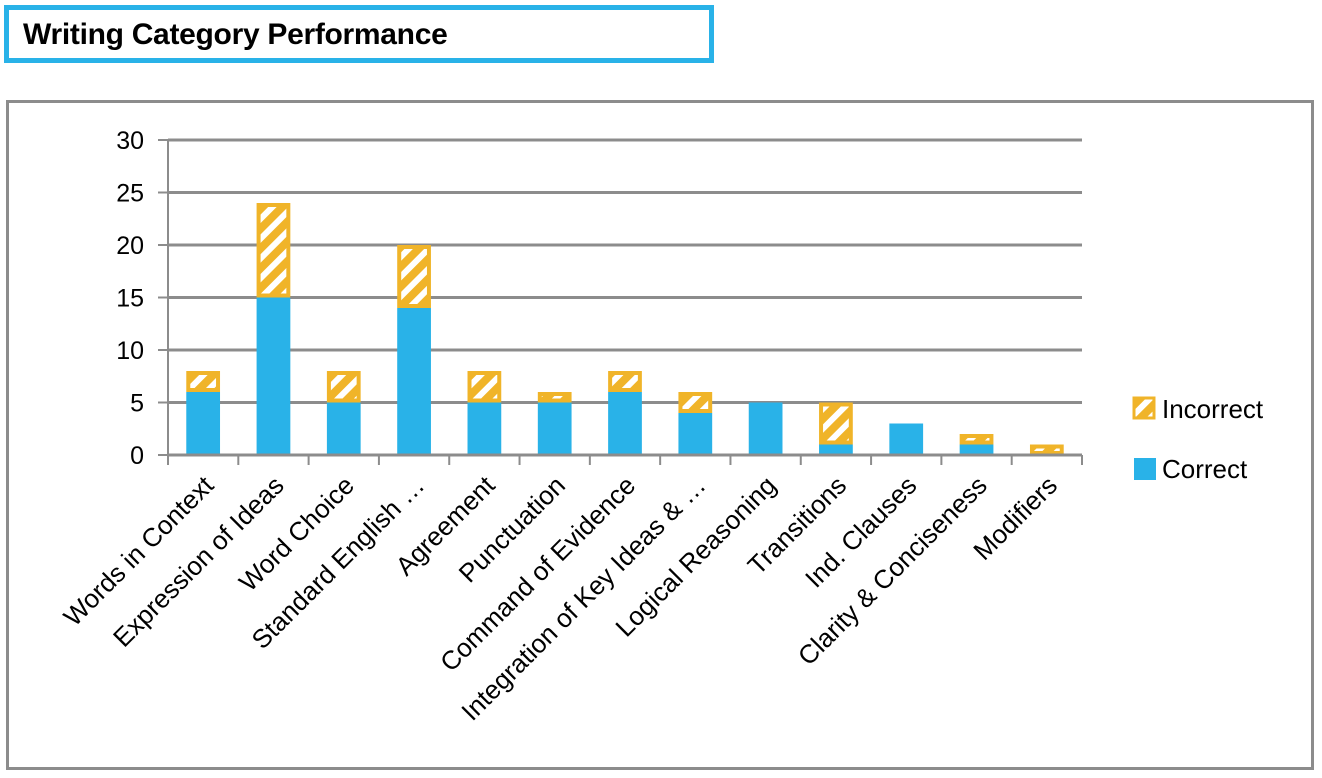  What do you see at coordinates (137, 456) in the screenshot?
I see `y-tick-label: 0` at bounding box center [137, 456].